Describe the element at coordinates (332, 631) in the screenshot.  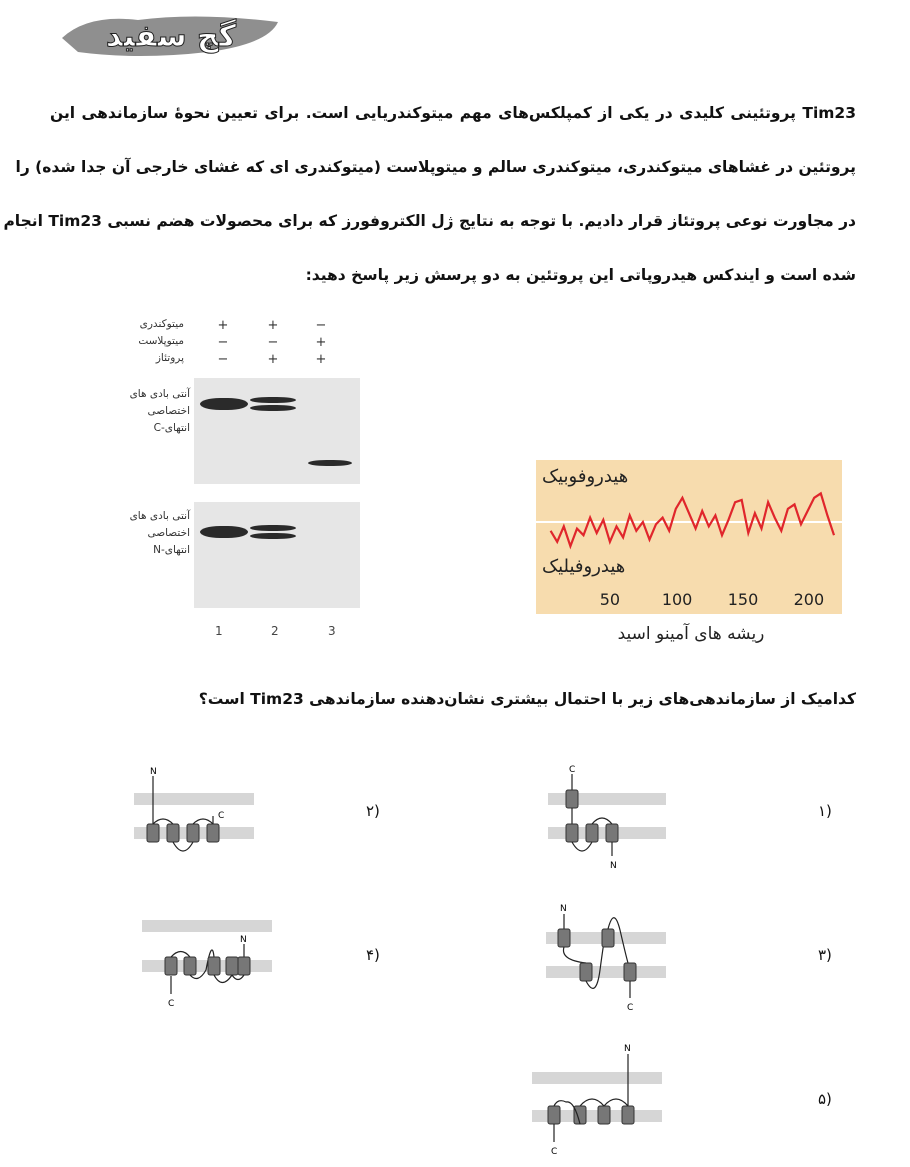
I see `lane-label-3: 3` at that location.